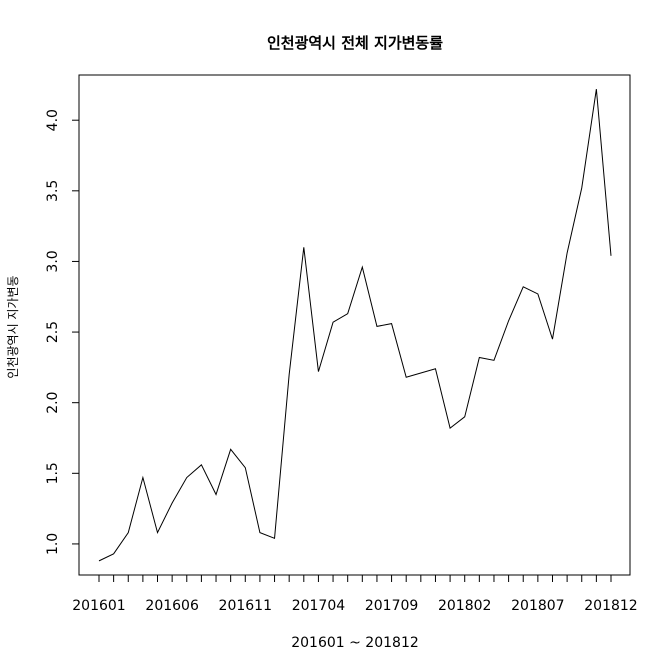  What do you see at coordinates (610, 606) in the screenshot?
I see `x-tick-label: 201812` at bounding box center [610, 606].